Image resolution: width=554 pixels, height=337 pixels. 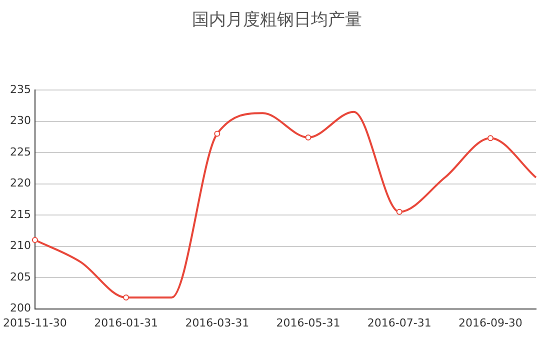 I want to click on y-tick-label: 210, so click(x=20, y=245).